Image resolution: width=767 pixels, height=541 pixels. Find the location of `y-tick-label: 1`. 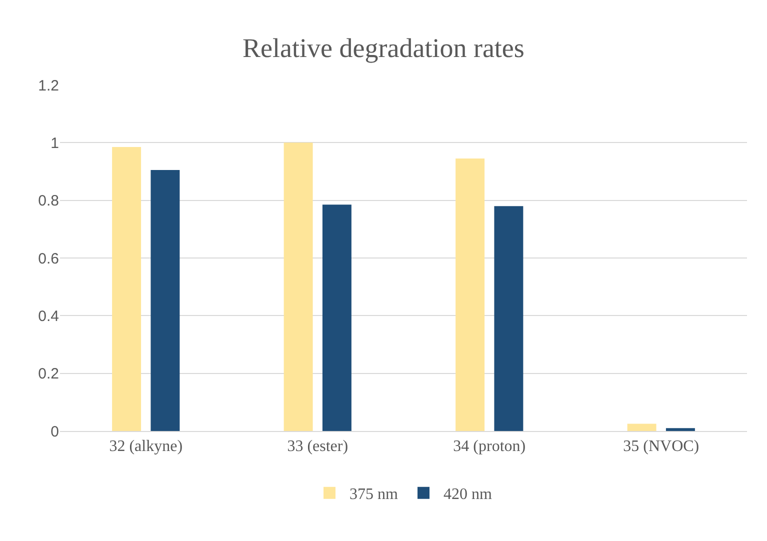

y-tick-label: 1 is located at coordinates (54, 143).